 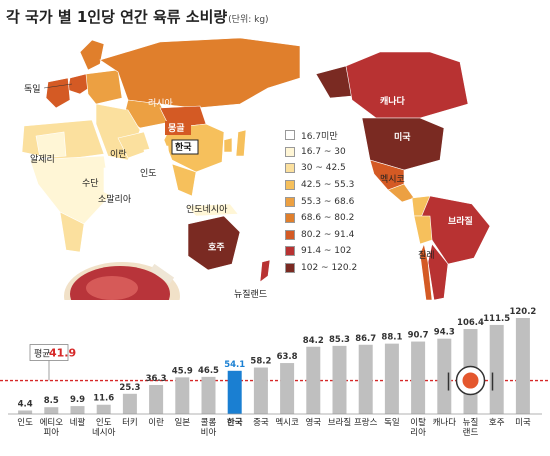 I want to click on region-somalia, so click(x=114, y=181).